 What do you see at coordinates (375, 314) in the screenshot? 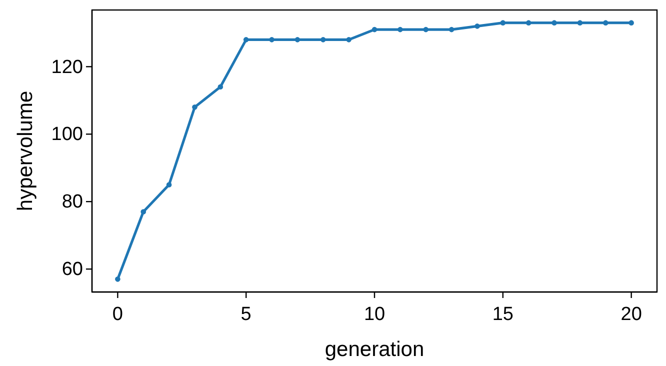
I see `x-tick-label: 10` at bounding box center [375, 314].